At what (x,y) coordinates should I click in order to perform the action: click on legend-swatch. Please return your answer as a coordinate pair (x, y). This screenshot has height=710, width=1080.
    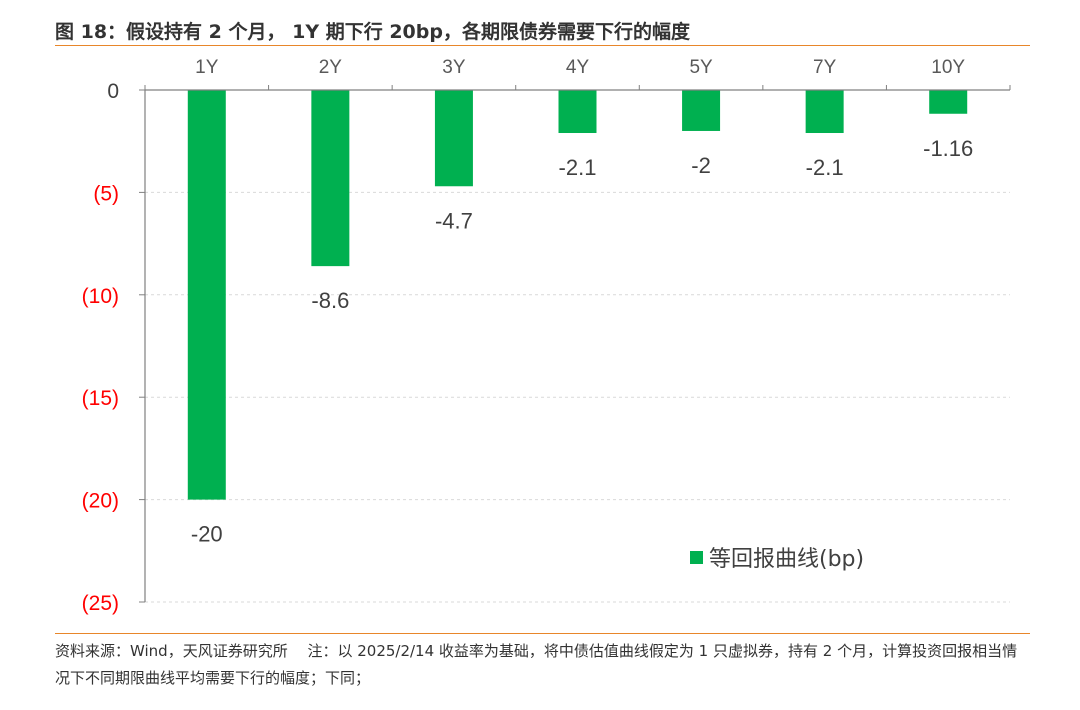
    Looking at the image, I should click on (696, 557).